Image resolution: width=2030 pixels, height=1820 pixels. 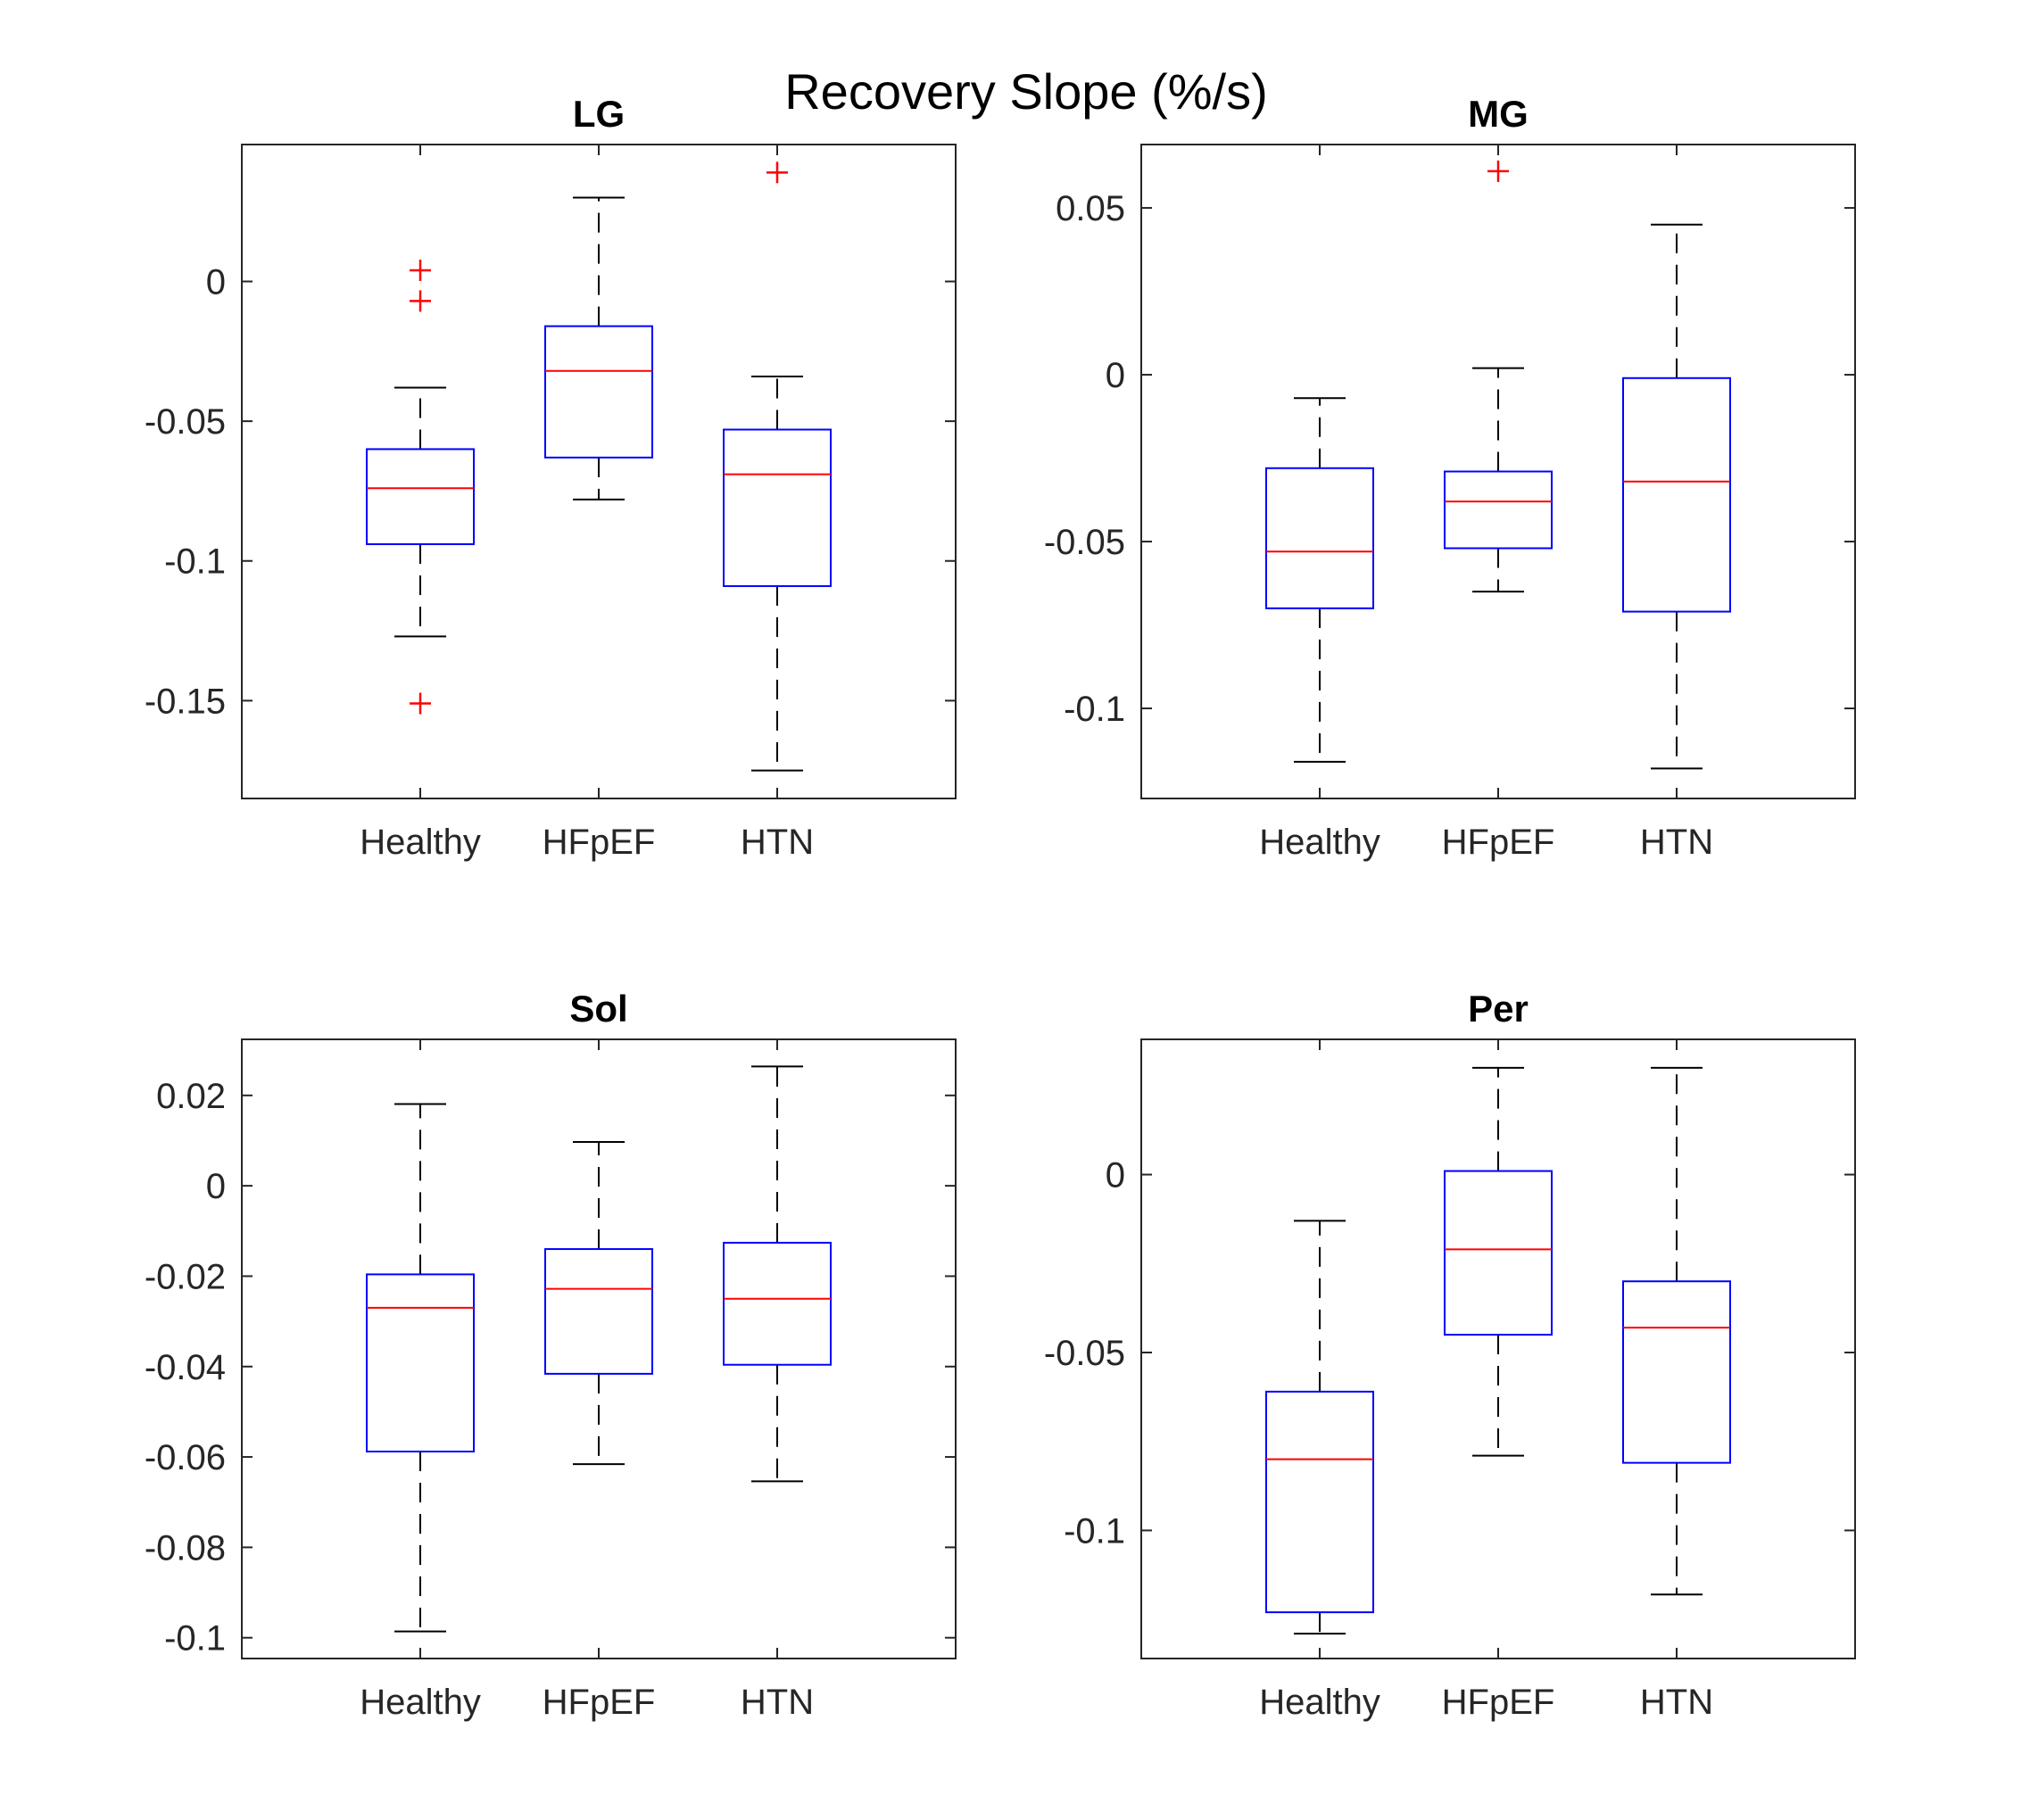 I want to click on box-group-sol-htn, so click(x=777, y=1274).